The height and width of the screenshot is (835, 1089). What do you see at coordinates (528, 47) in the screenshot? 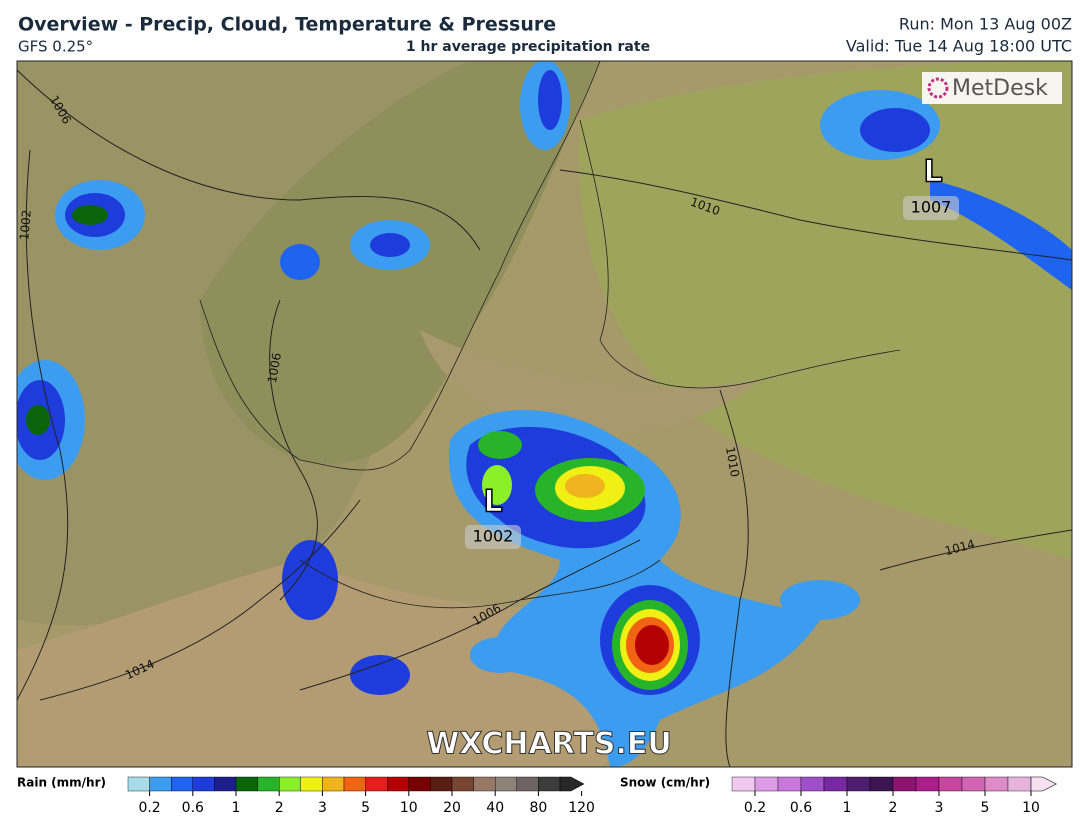
I see `product: 1 hr average precipitation rate` at bounding box center [528, 47].